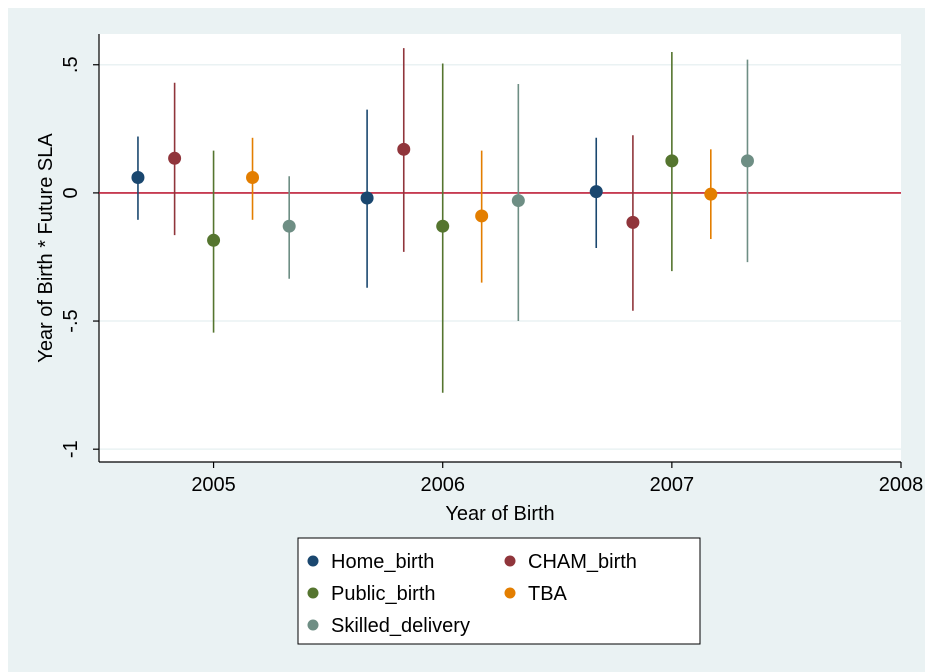 The image size is (925, 672). Describe the element at coordinates (383, 594) in the screenshot. I see `legend-label: Public_birth` at that location.